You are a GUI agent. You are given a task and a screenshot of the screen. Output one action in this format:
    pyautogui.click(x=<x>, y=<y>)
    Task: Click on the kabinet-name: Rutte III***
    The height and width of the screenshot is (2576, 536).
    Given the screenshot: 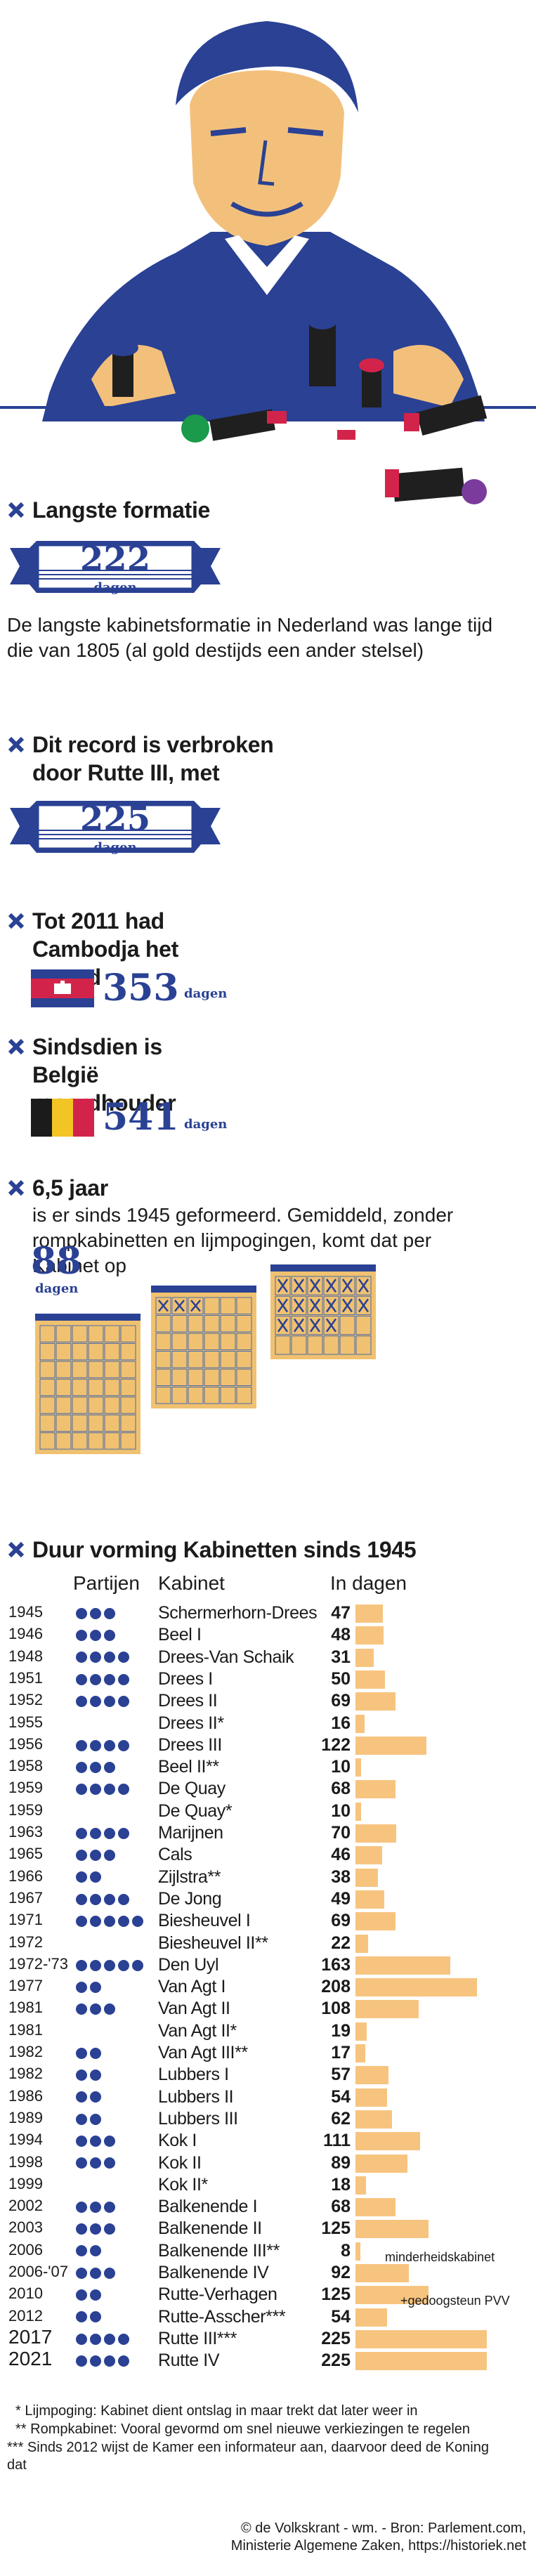 What is the action you would take?
    pyautogui.click(x=198, y=2338)
    